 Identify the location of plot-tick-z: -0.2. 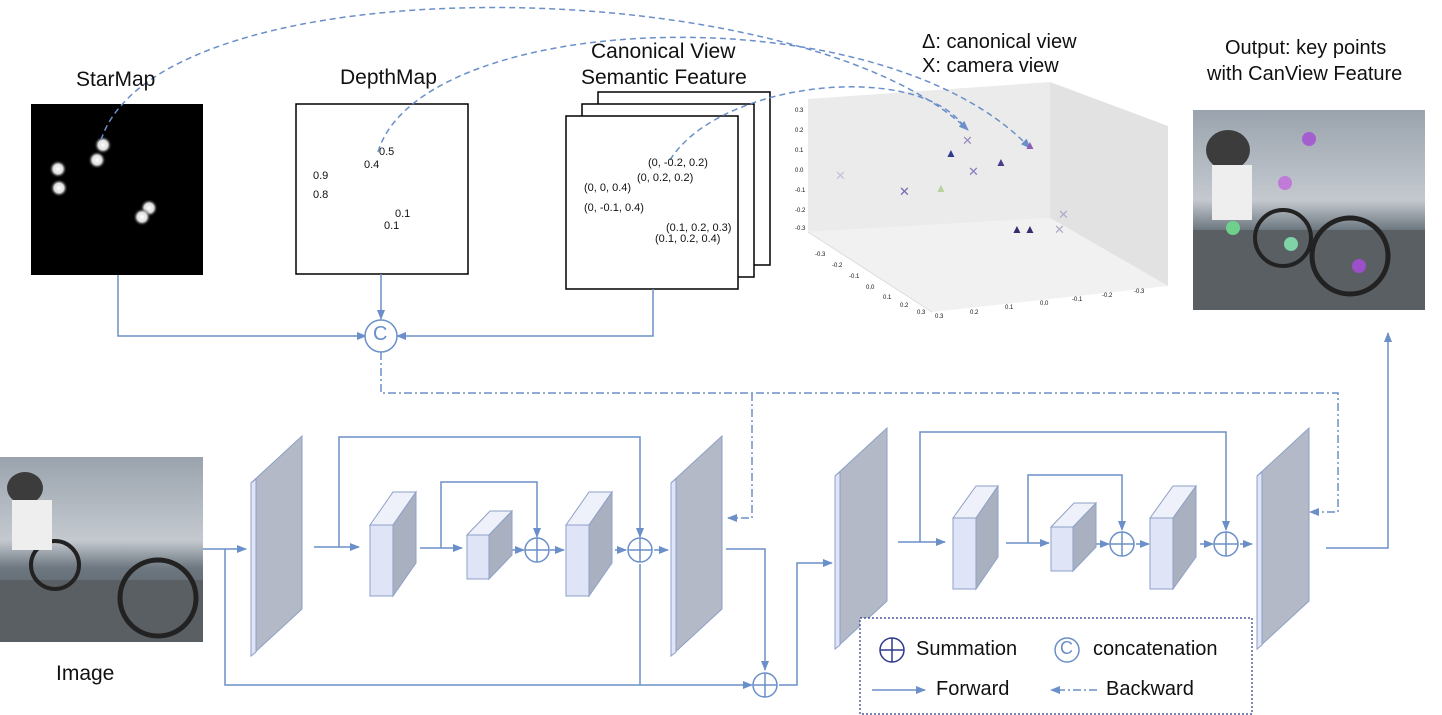
(1107, 296).